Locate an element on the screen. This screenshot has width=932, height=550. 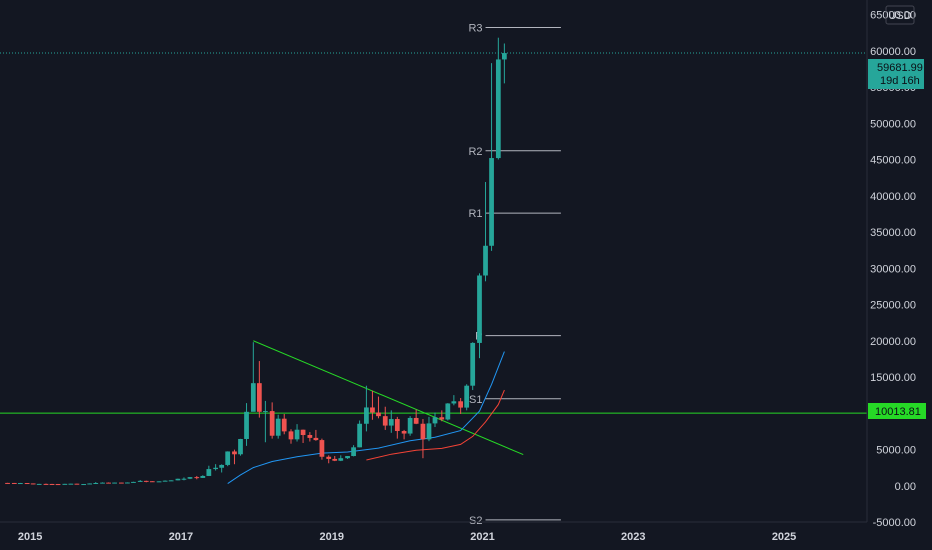
currency-box is located at coordinates (900, 15).